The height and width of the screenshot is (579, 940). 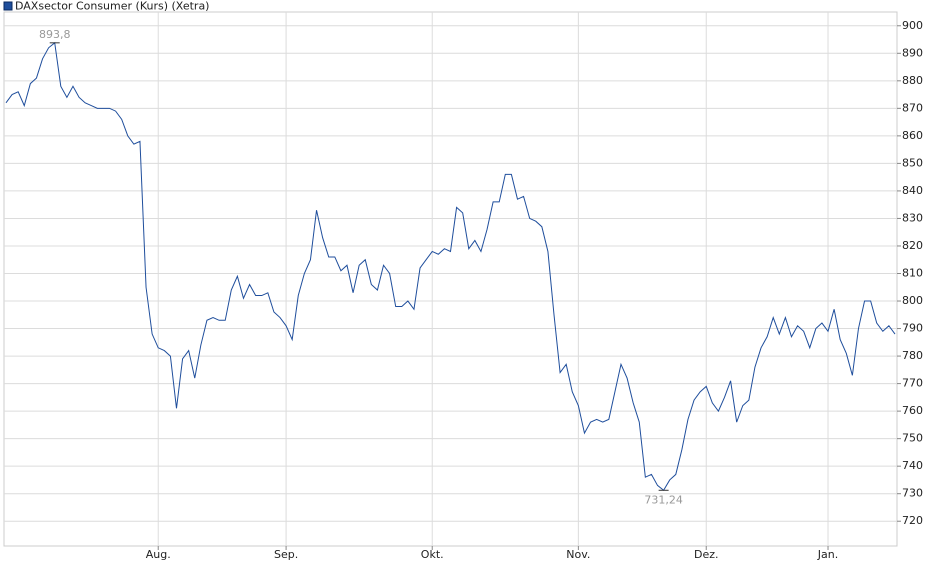 What do you see at coordinates (912, 272) in the screenshot?
I see `y-tick-label: 810` at bounding box center [912, 272].